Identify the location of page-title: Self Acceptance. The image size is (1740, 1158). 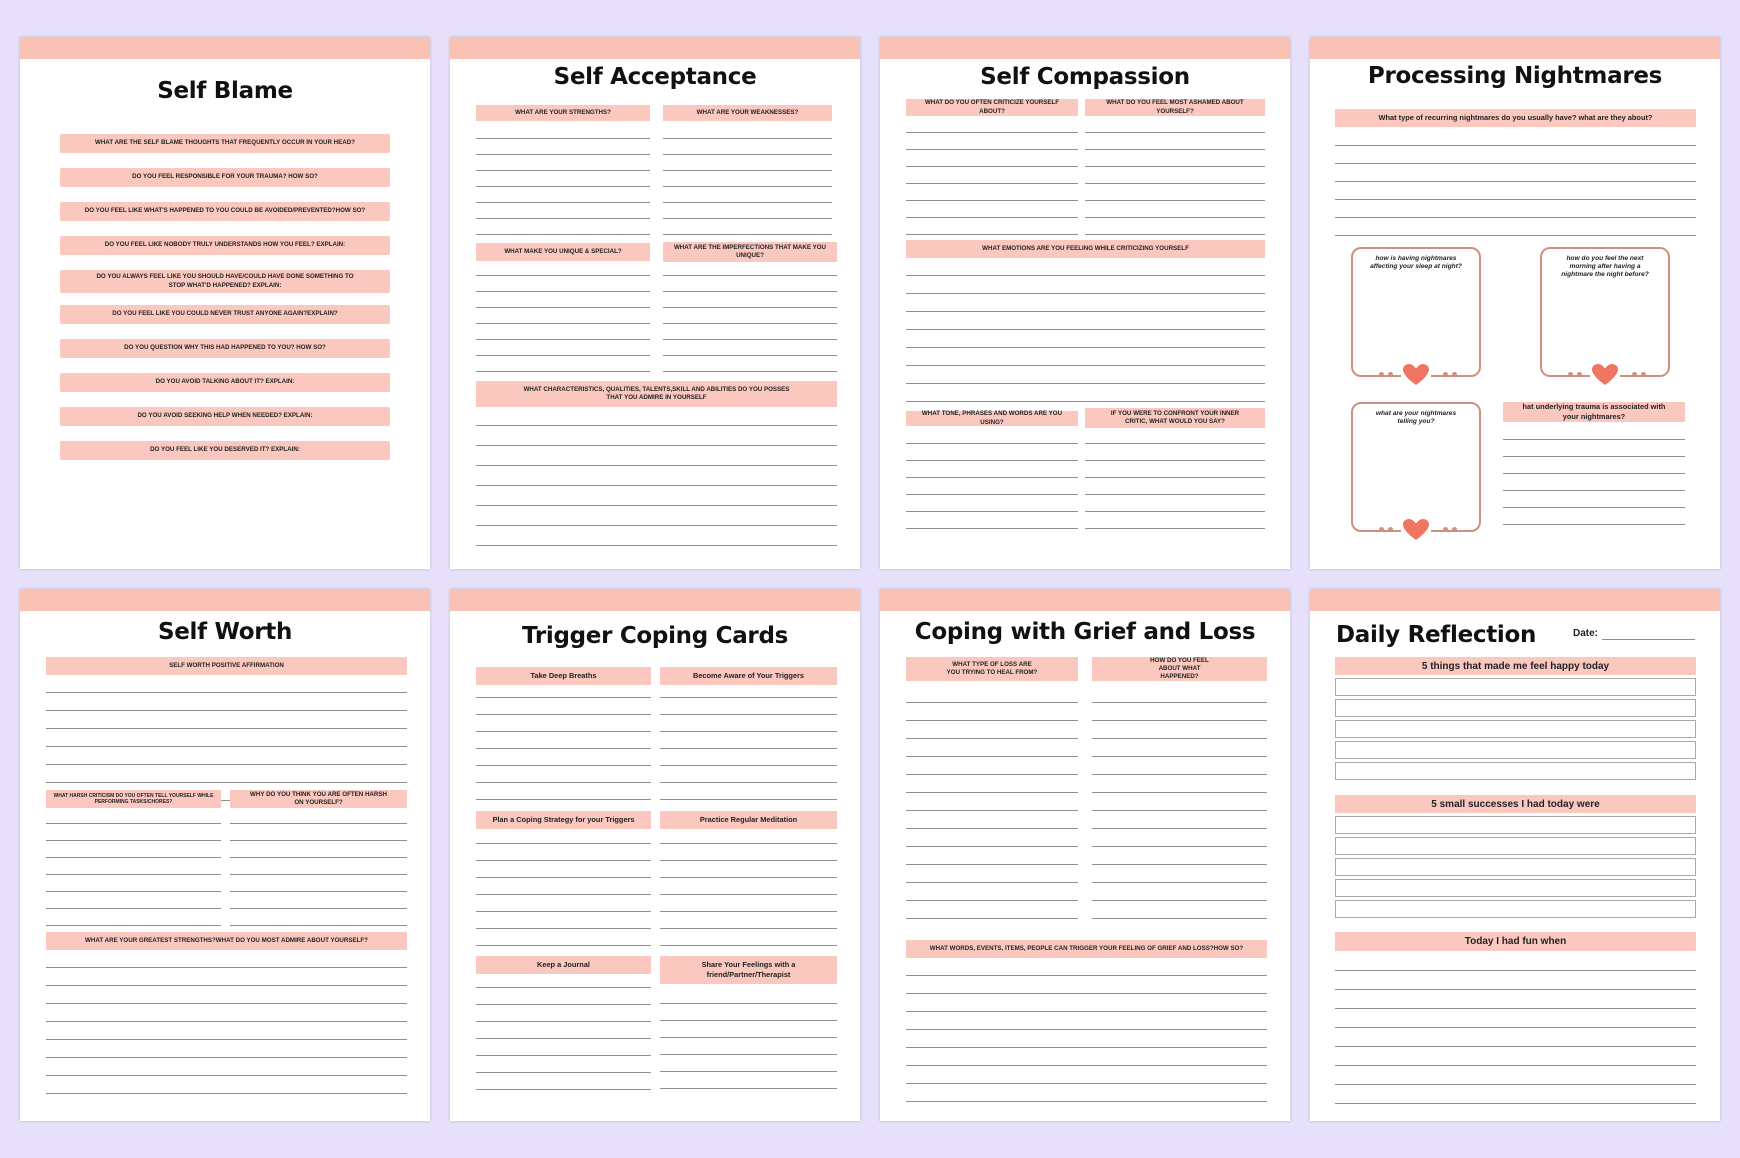
(655, 77).